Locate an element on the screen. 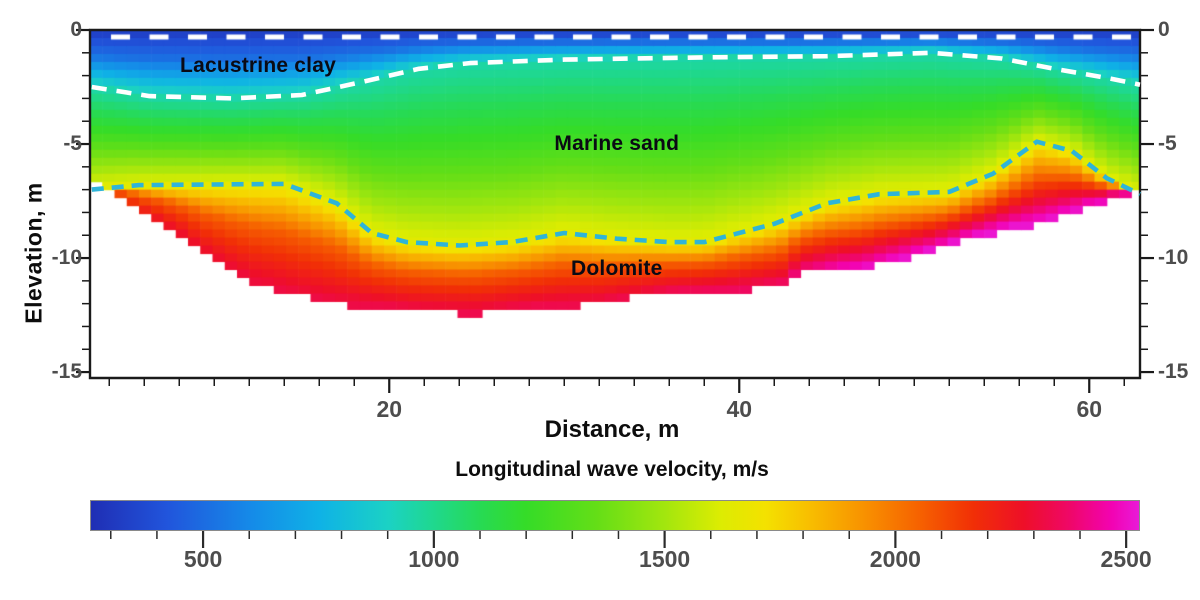 The width and height of the screenshot is (1200, 600). x-axis-tick-label: 60 is located at coordinates (1089, 409).